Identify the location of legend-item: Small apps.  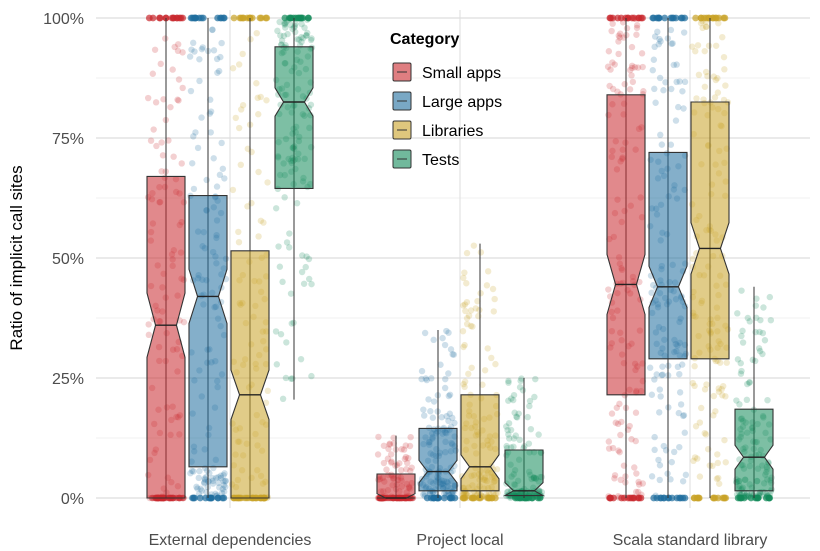
(446, 72).